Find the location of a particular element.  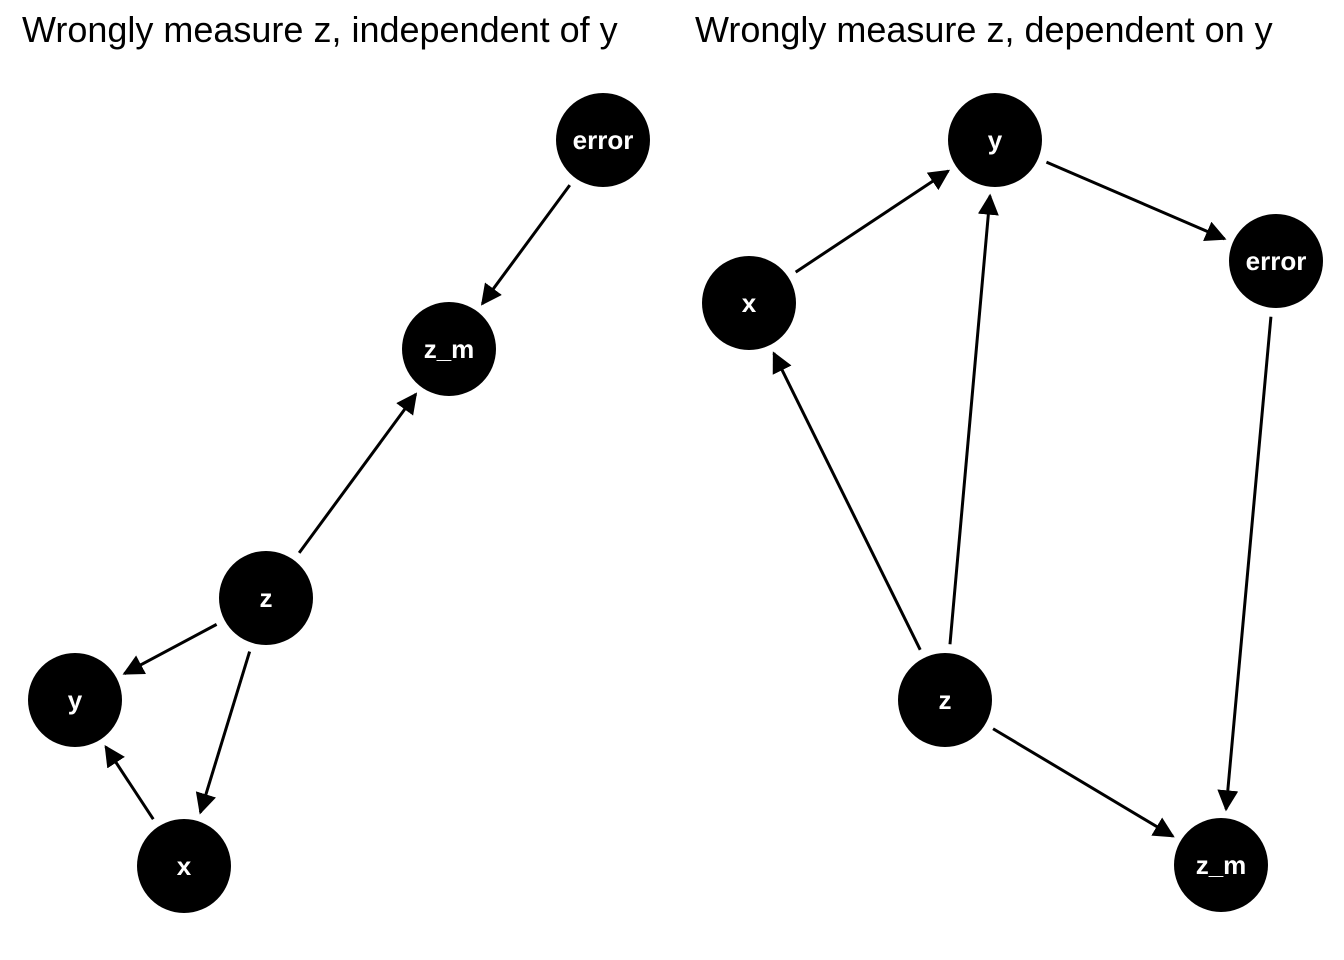

panel-title-right: Wrongly measure z, dependent on y is located at coordinates (984, 29).